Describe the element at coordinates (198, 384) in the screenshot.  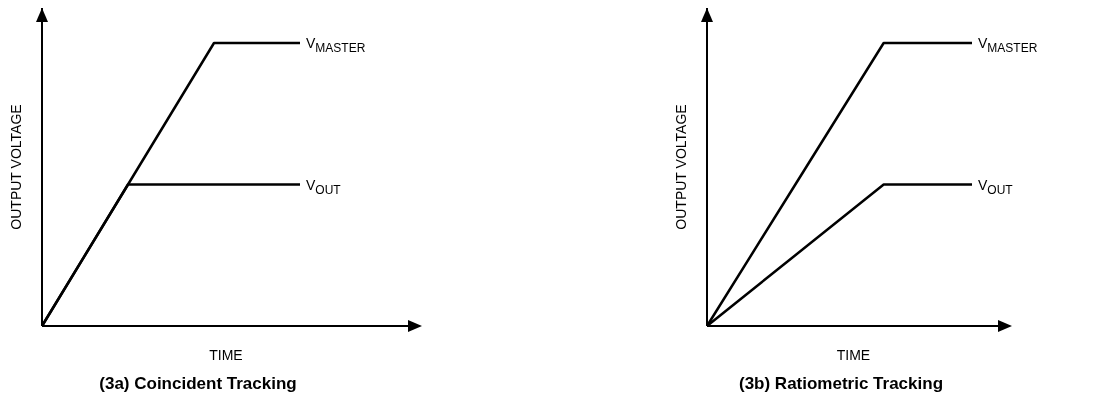
I see `text: (3a) Coincident Tracking` at that location.